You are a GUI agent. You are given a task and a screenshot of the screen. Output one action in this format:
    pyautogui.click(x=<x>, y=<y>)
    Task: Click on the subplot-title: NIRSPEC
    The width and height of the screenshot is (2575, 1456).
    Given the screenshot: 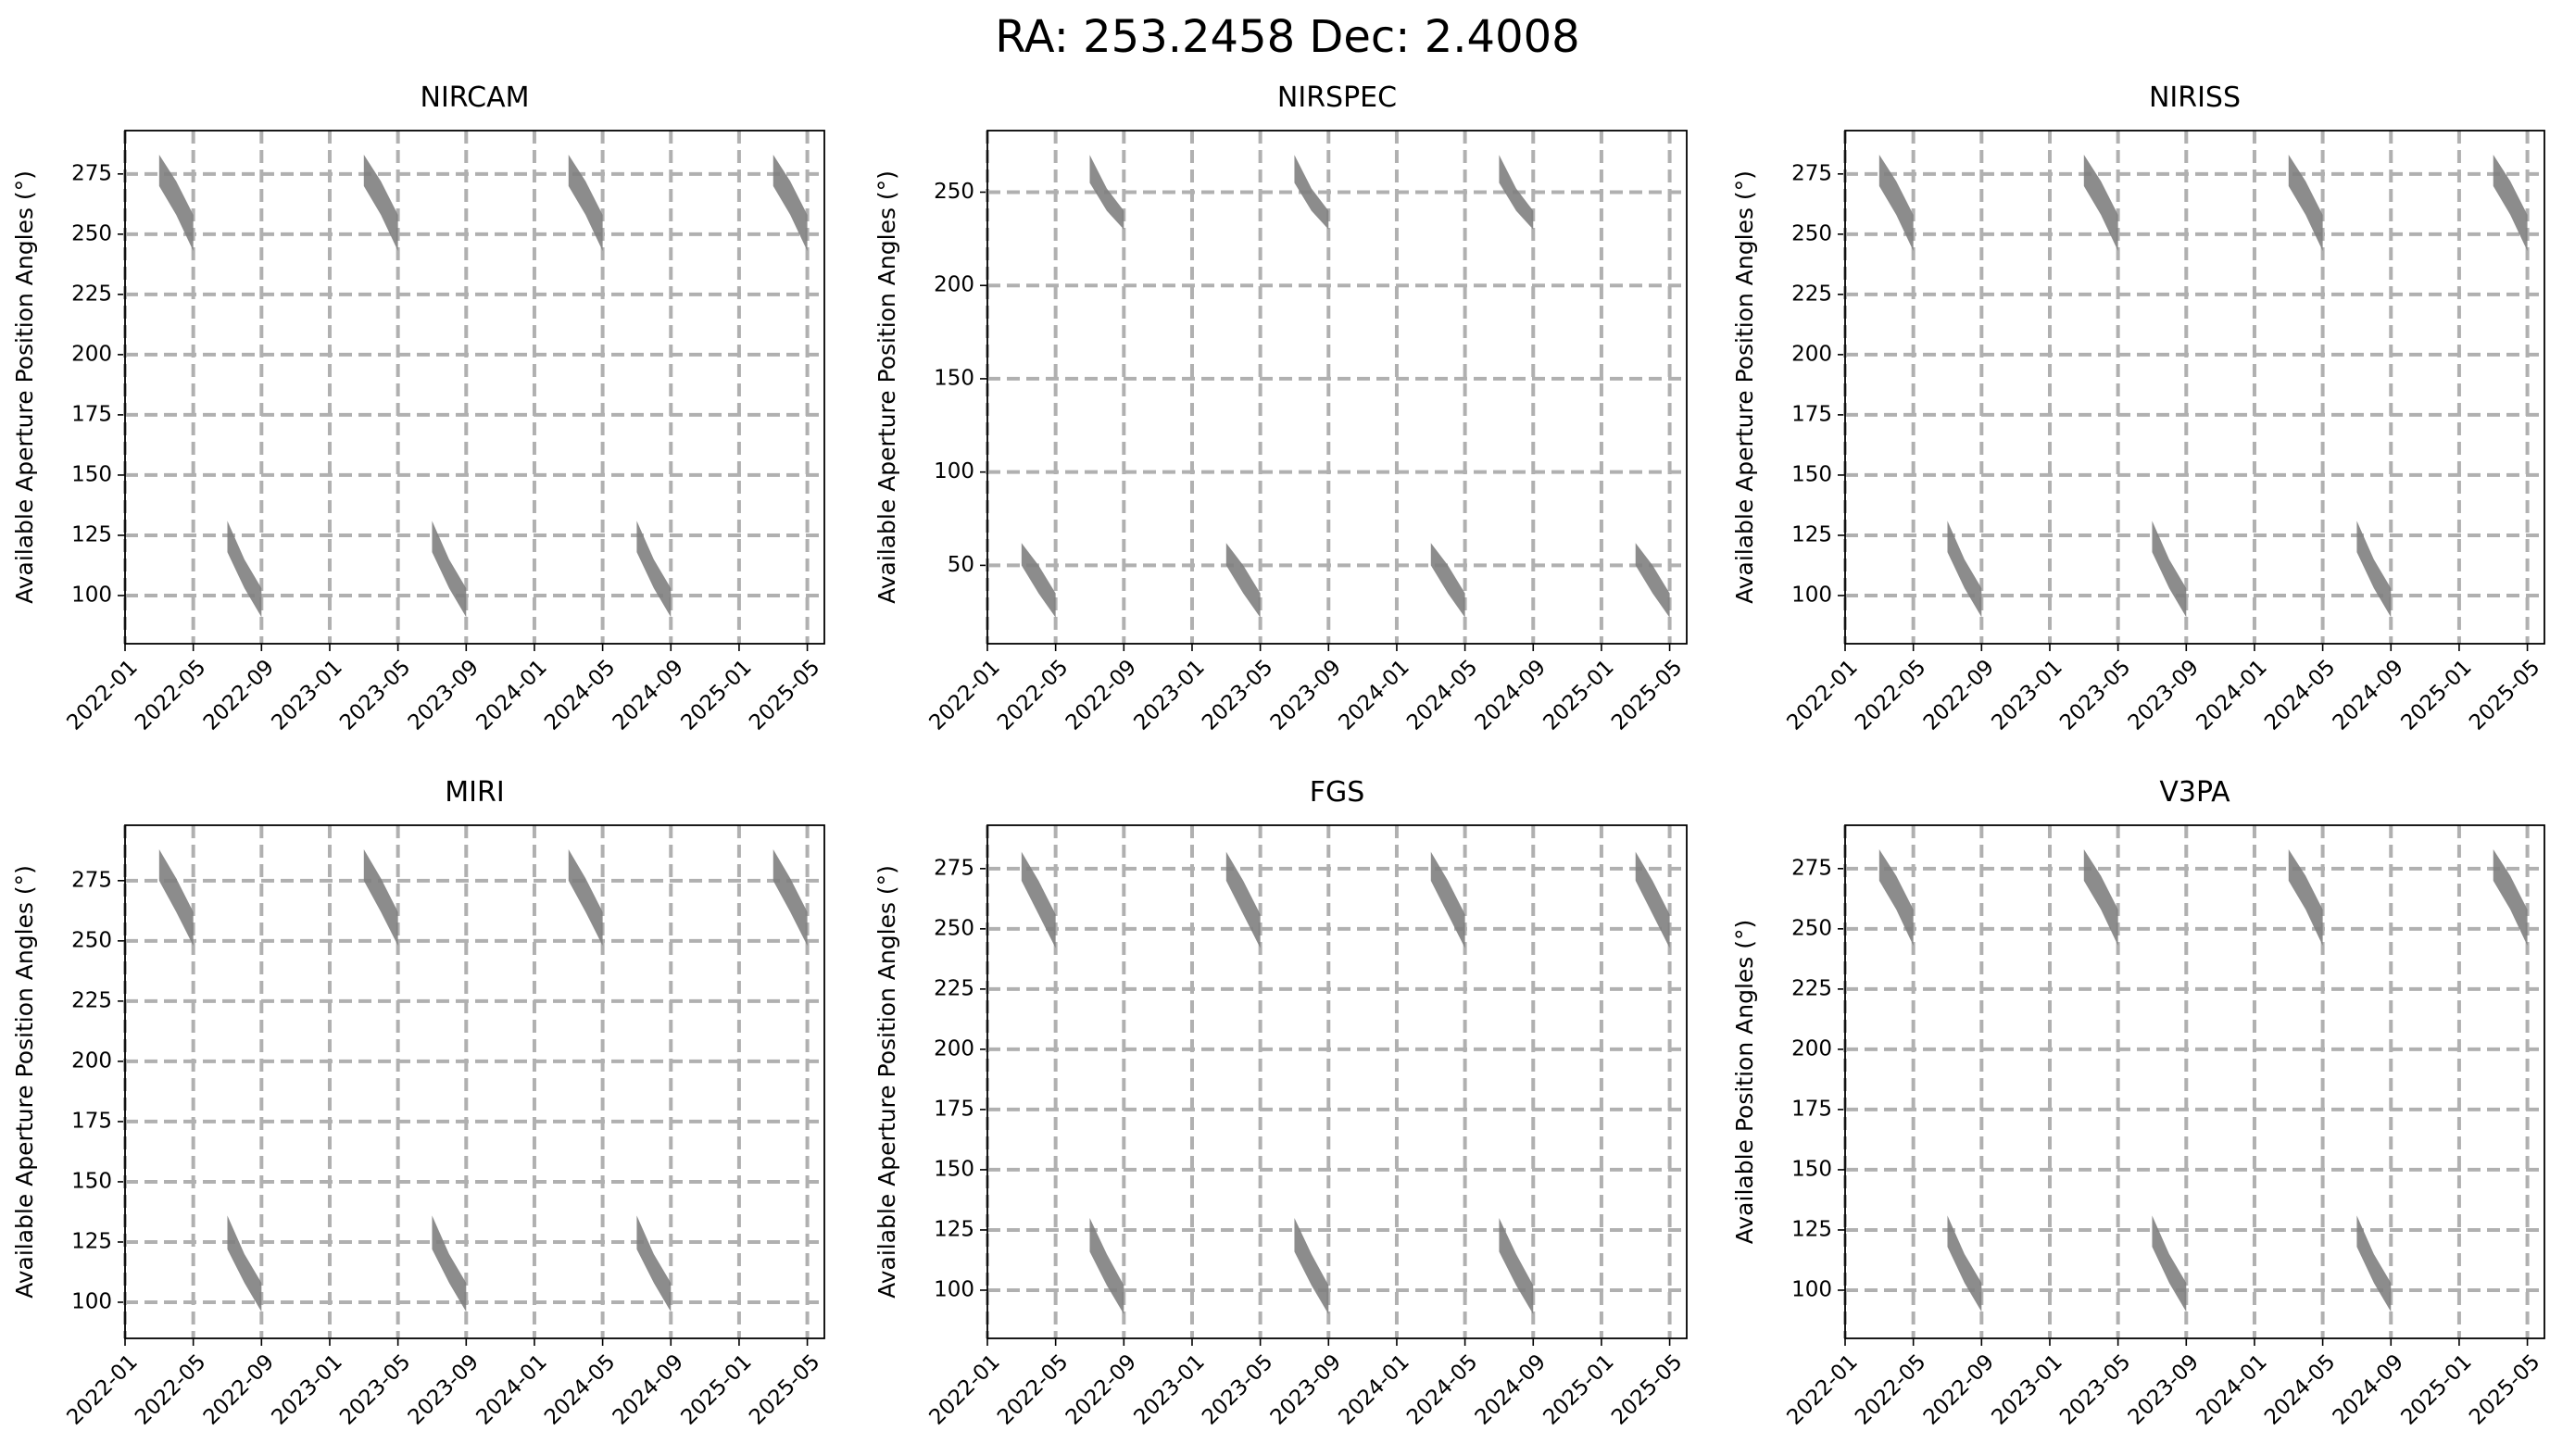 What is the action you would take?
    pyautogui.click(x=1337, y=98)
    